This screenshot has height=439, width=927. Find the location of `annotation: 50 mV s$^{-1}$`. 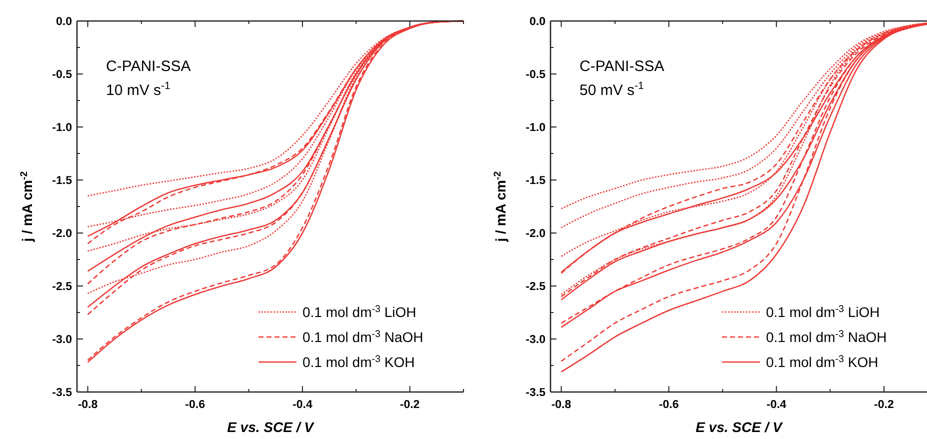

annotation: 50 mV s$^{-1}$ is located at coordinates (612, 89).